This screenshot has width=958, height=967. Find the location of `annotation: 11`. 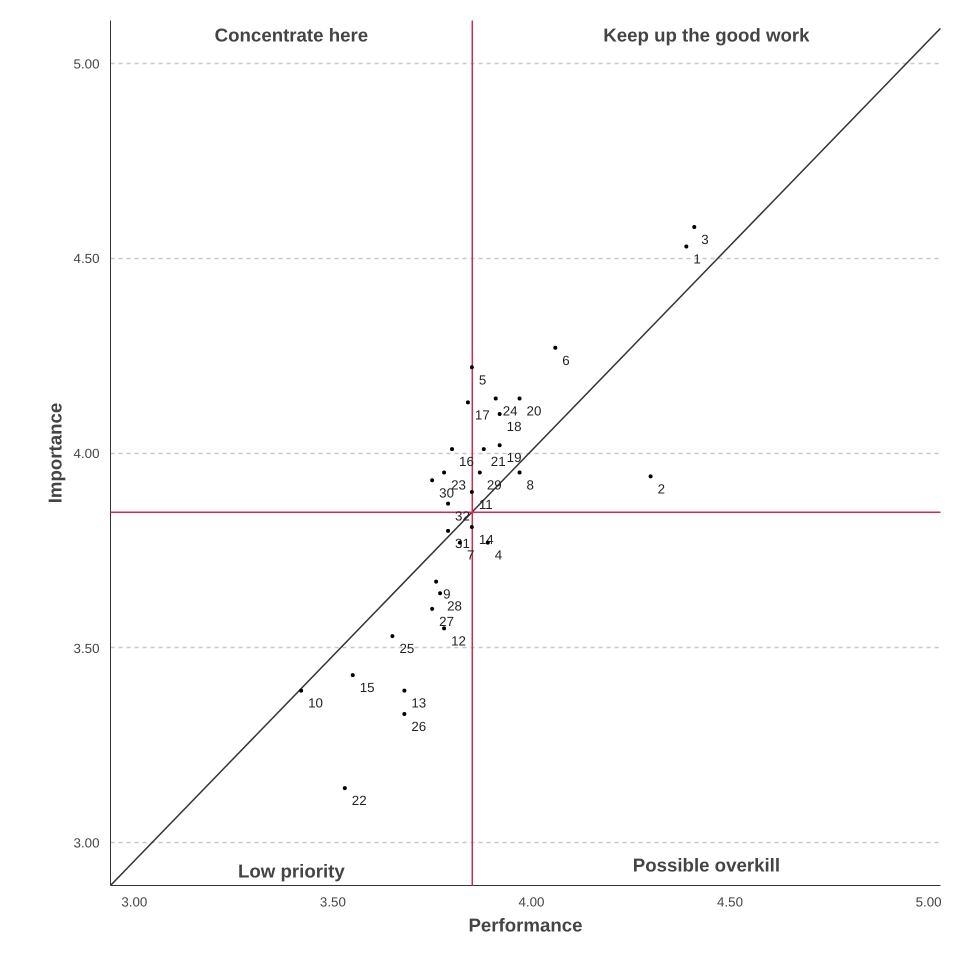

annotation: 11 is located at coordinates (485, 504).